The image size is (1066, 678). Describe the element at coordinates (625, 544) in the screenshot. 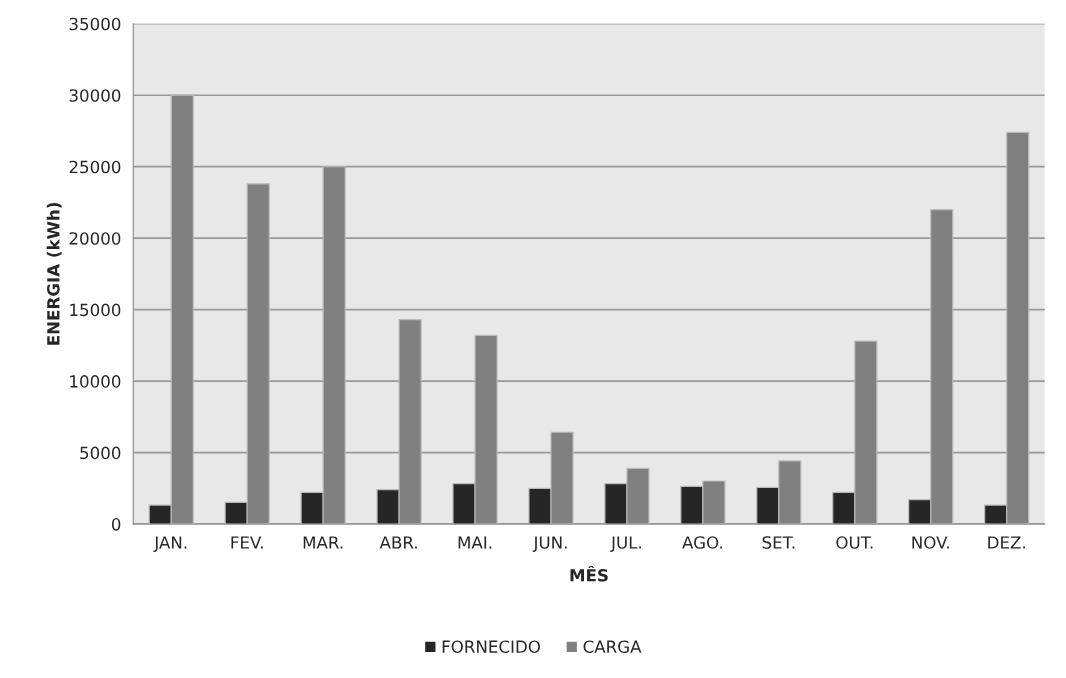

I see `x-tick-label: JUL.` at that location.